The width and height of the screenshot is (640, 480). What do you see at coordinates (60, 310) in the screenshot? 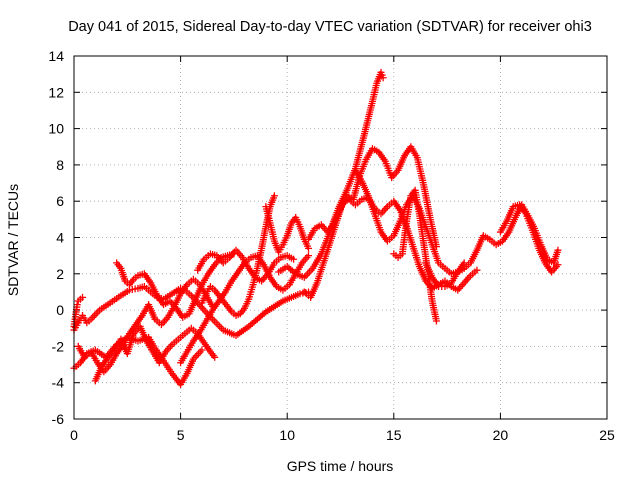
I see `y-tick-label: 0` at bounding box center [60, 310].